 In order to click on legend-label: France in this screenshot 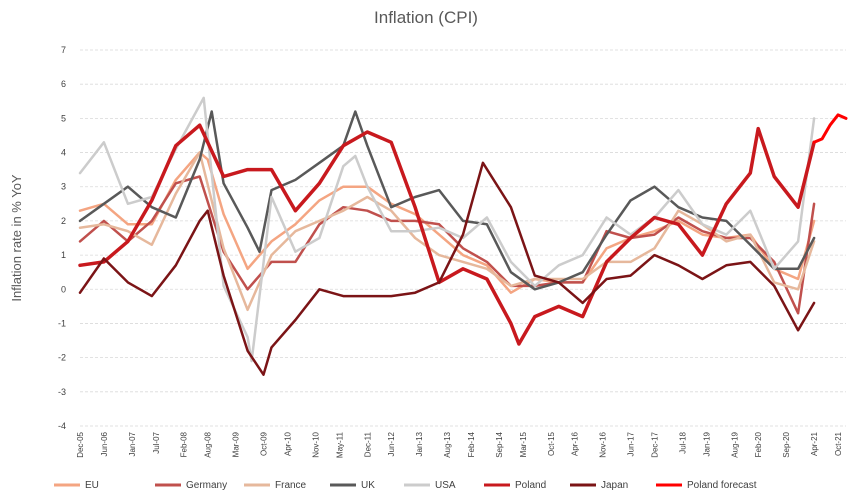, I will do `click(291, 485)`.